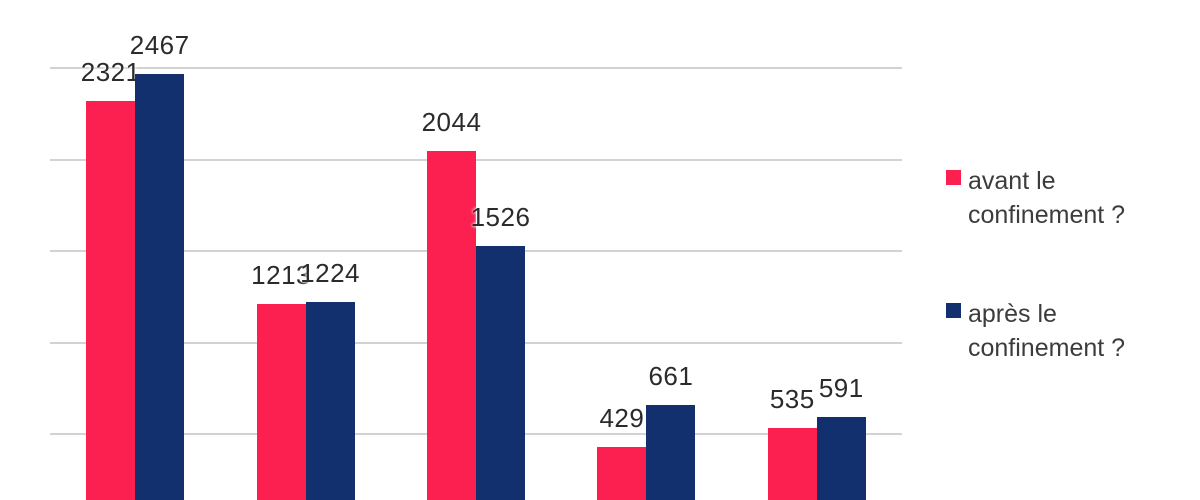  Describe the element at coordinates (792, 398) in the screenshot. I see `value-label-avant-5: 535` at that location.